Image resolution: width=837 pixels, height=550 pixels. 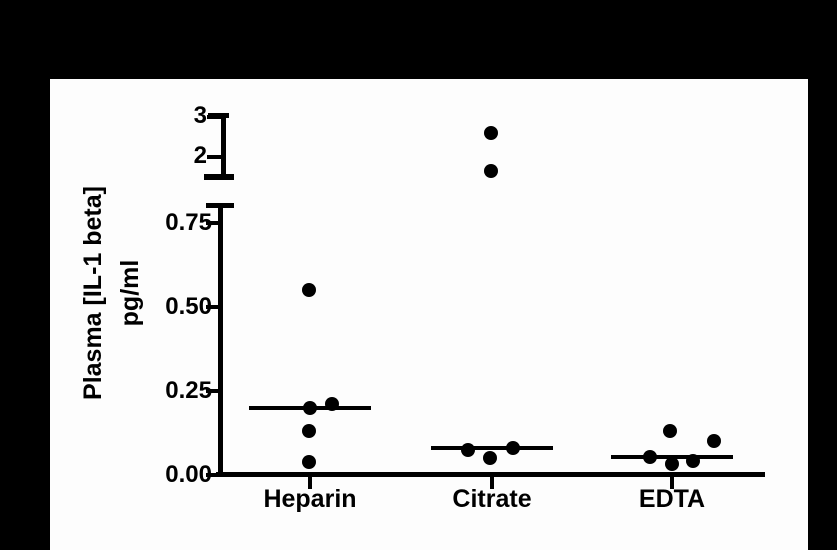 What do you see at coordinates (490, 474) in the screenshot?
I see `x-axis-line` at bounding box center [490, 474].